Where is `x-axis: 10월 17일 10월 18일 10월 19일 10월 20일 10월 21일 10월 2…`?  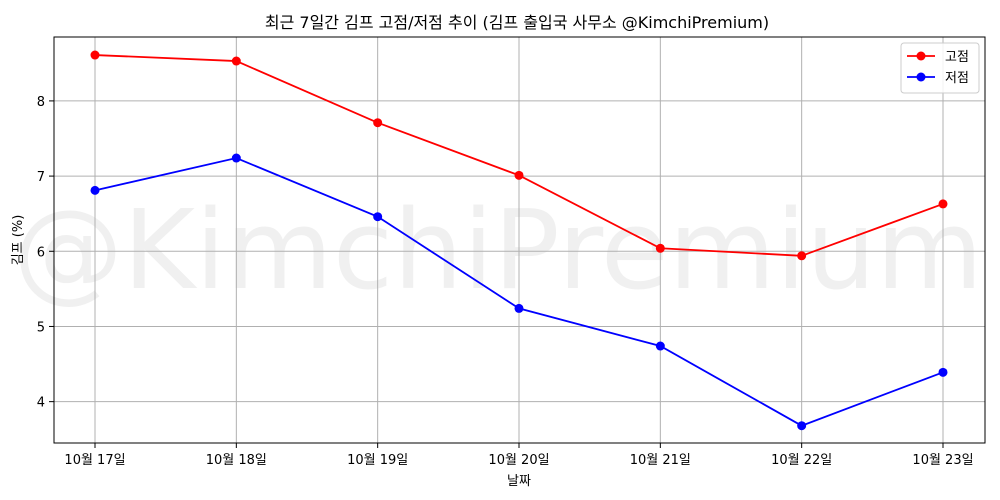 x-axis: 10월 17일 10월 18일 10월 19일 10월 20일 10월 21일 10월 2… is located at coordinates (519, 455).